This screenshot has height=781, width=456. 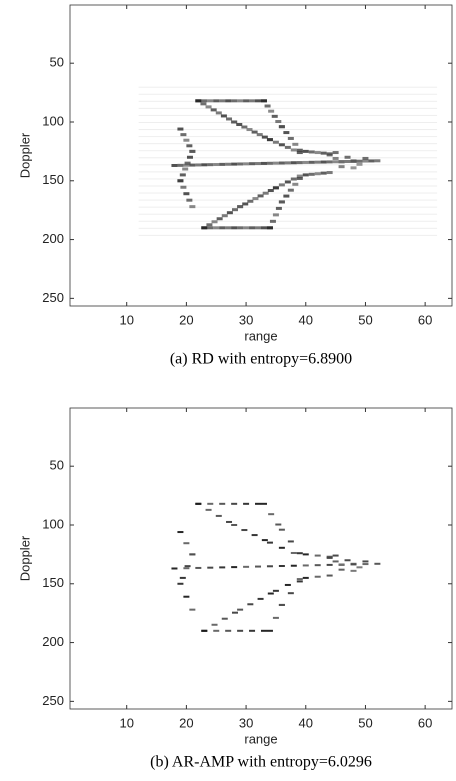 I want to click on x-tick-label: 20, so click(x=186, y=722).